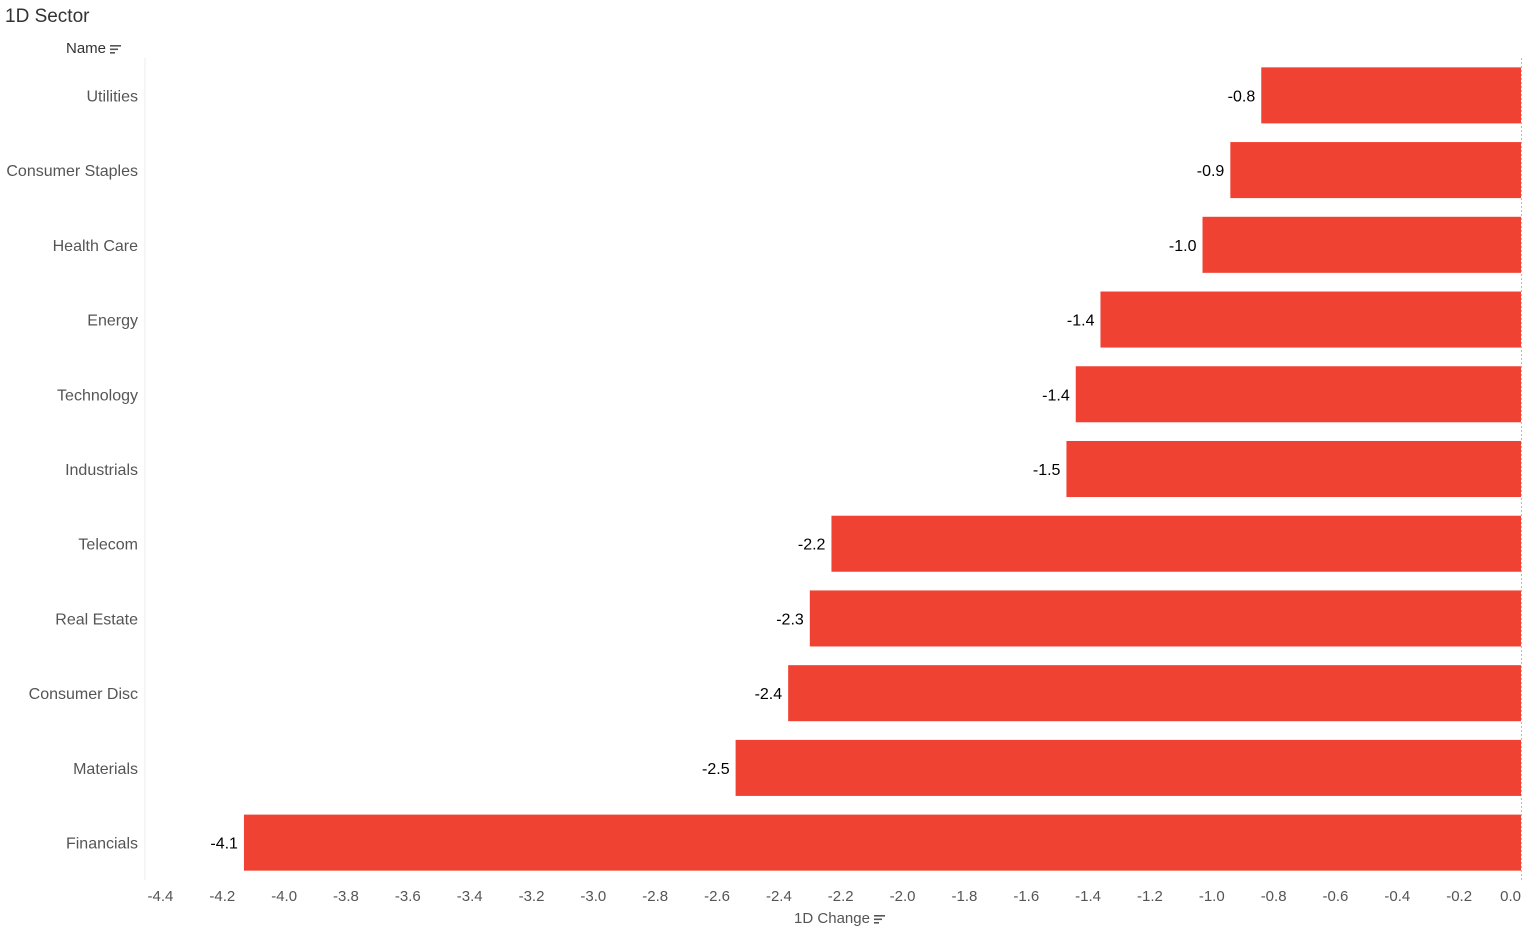 The width and height of the screenshot is (1530, 946). What do you see at coordinates (95, 246) in the screenshot?
I see `category-label: Health Care` at bounding box center [95, 246].